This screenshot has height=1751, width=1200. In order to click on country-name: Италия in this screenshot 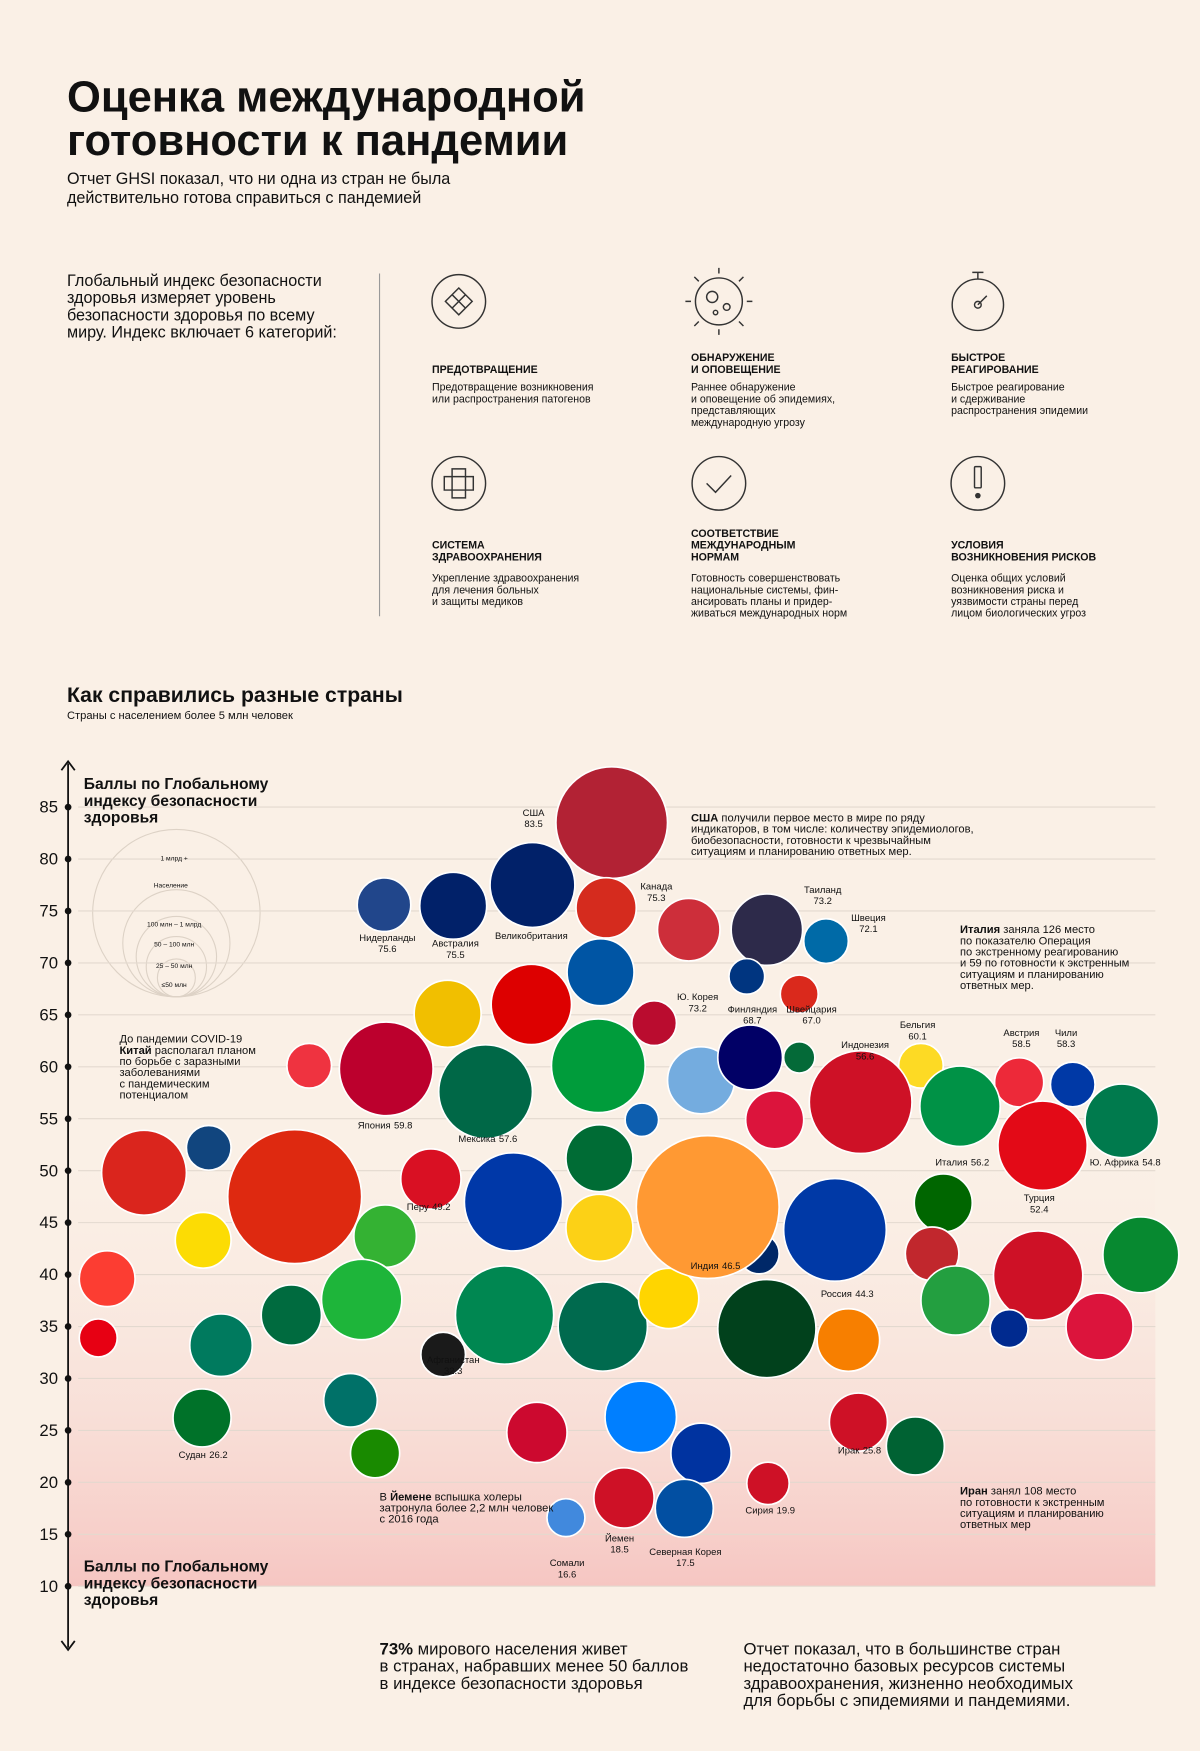, I will do `click(951, 1162)`.